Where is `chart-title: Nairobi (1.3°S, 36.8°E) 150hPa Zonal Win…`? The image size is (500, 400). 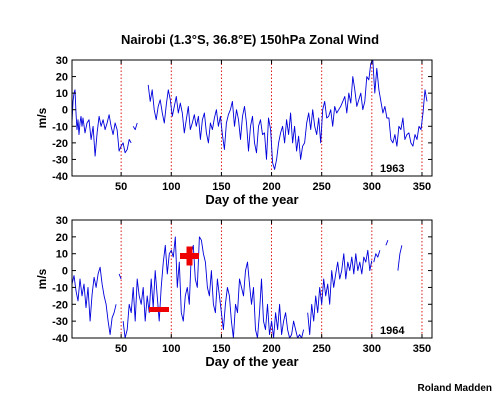 chart-title: Nairobi (1.3°S, 36.8°E) 150hPa Zonal Win… is located at coordinates (250, 39).